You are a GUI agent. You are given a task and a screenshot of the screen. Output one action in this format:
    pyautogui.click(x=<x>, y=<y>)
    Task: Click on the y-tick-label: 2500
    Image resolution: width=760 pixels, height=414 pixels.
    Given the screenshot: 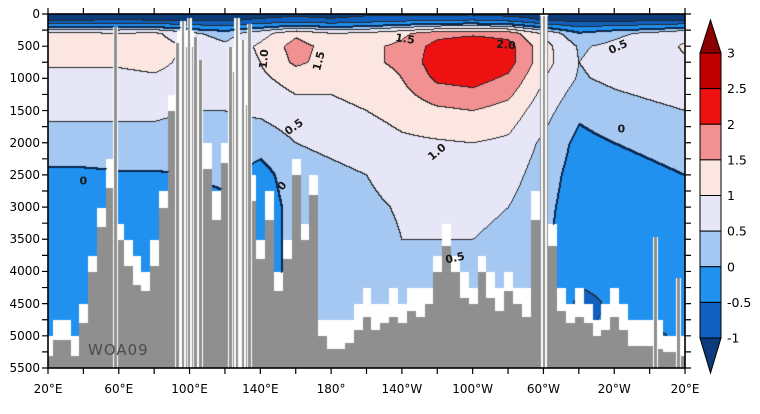 What is the action you would take?
    pyautogui.click(x=24, y=174)
    